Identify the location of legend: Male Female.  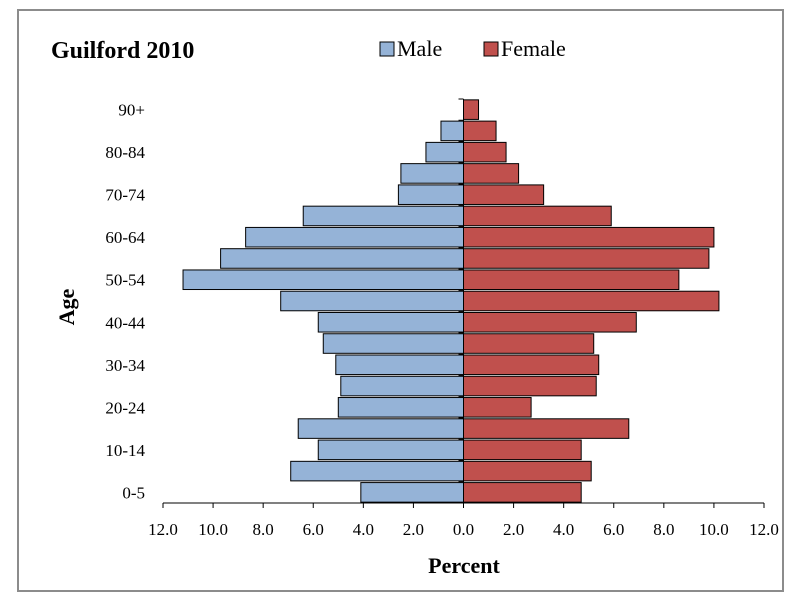
(472, 48).